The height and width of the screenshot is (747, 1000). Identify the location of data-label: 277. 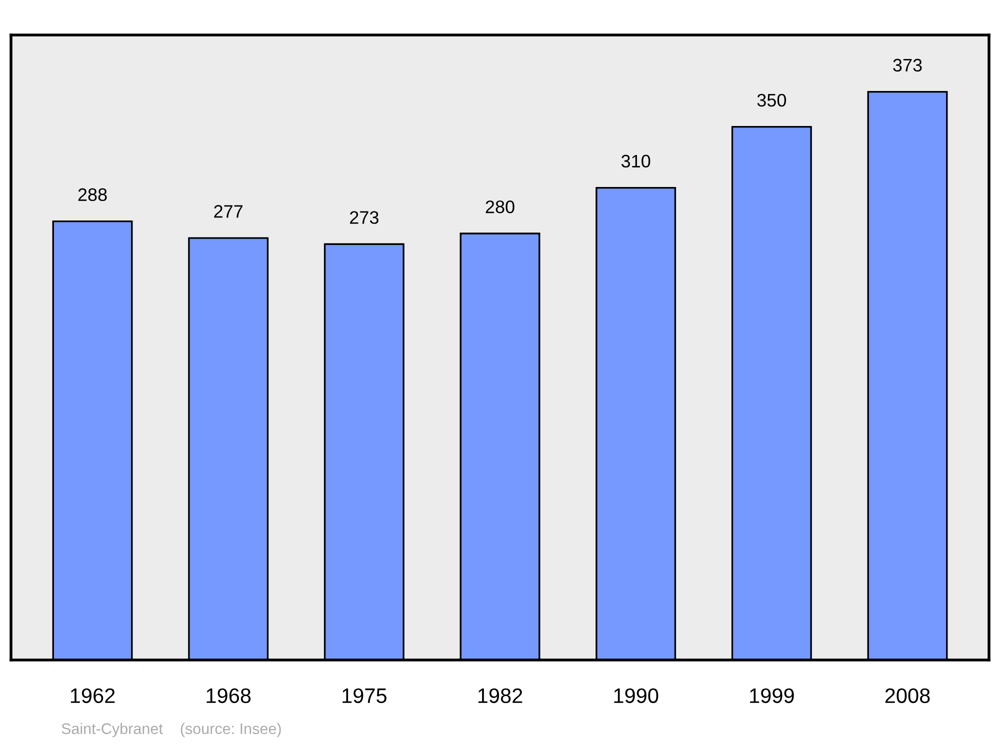
(228, 211).